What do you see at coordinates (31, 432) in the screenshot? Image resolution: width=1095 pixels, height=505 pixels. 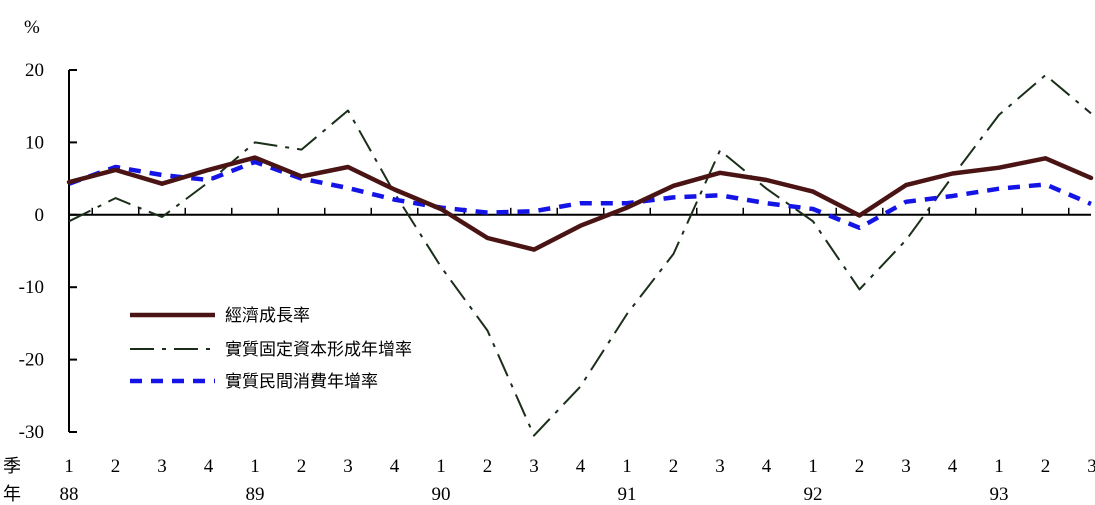 I see `y-tick-label: -30` at bounding box center [31, 432].